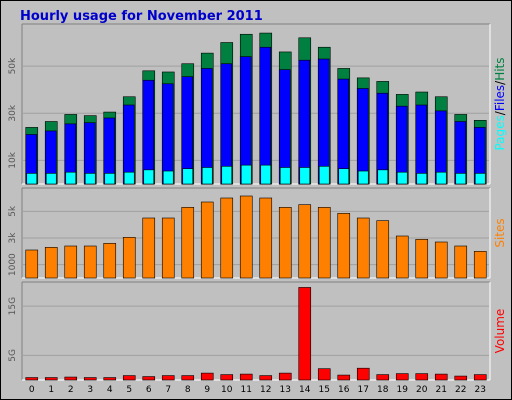 The image size is (512, 400). What do you see at coordinates (32, 390) in the screenshot?
I see `x-tick-label: 0` at bounding box center [32, 390].